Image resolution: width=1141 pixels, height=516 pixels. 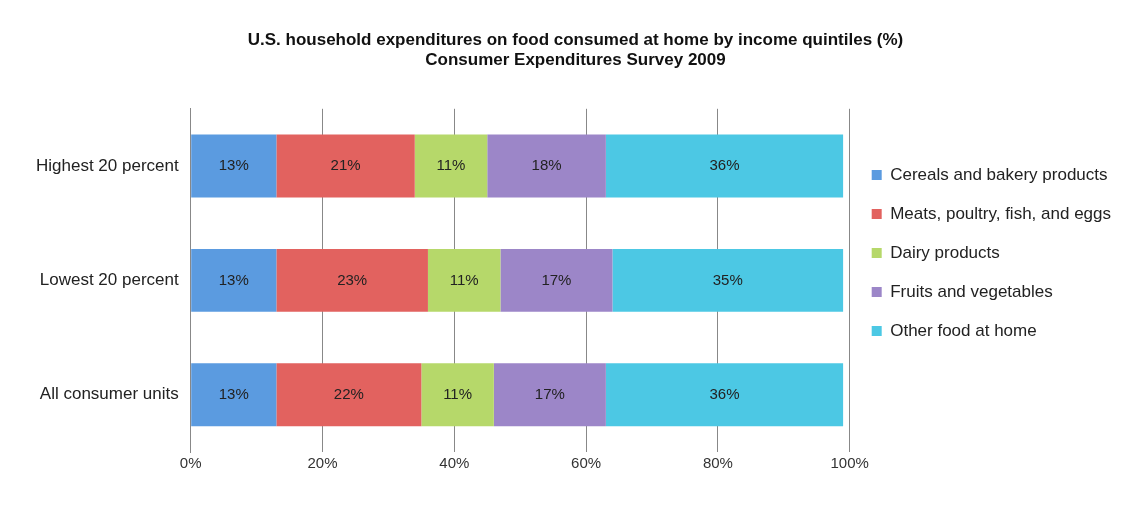 I want to click on x-tick-label: 60%, so click(x=586, y=463).